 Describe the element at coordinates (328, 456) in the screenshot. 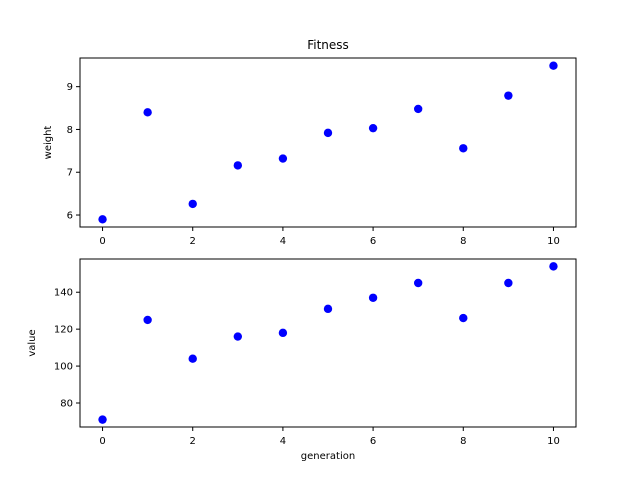

I see `x-axis-label: generation` at that location.